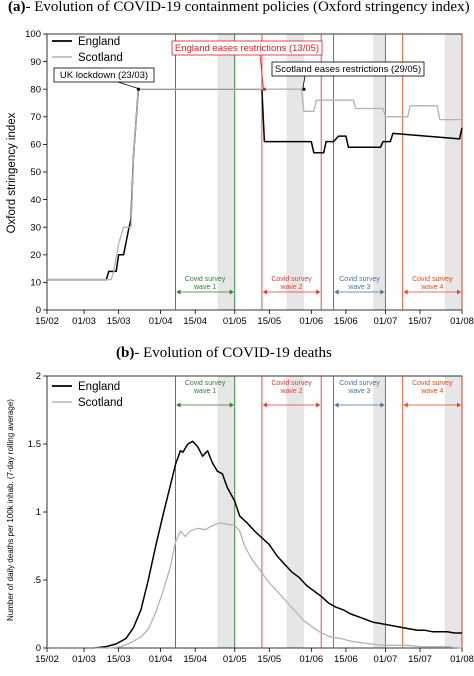  Describe the element at coordinates (195, 659) in the screenshot. I see `b-x-tick-label: 15/04` at that location.